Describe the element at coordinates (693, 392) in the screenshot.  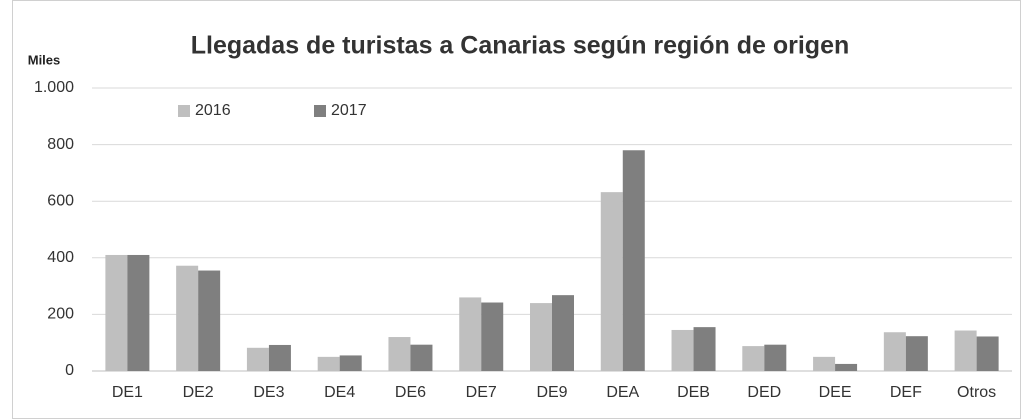
I see `x-tick-label: DEB` at that location.